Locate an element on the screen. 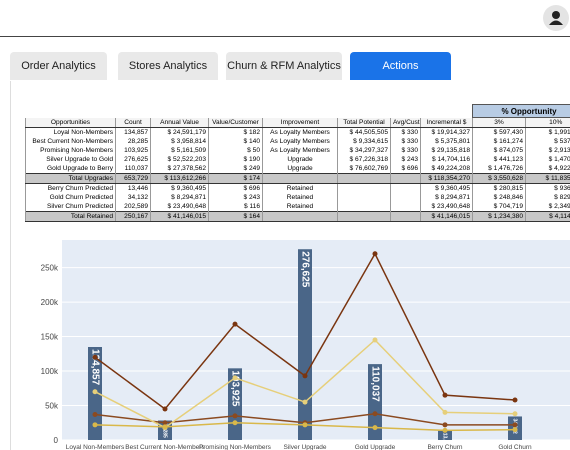 The height and width of the screenshot is (450, 570). tab: Actions is located at coordinates (400, 66).